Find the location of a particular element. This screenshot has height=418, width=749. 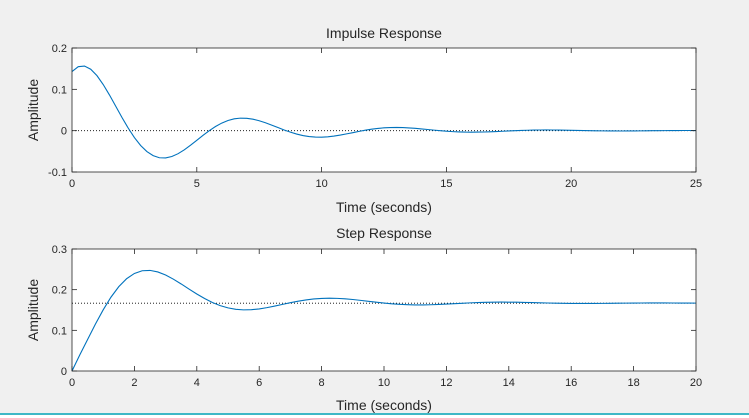

x-tick-label: 2 is located at coordinates (134, 383).